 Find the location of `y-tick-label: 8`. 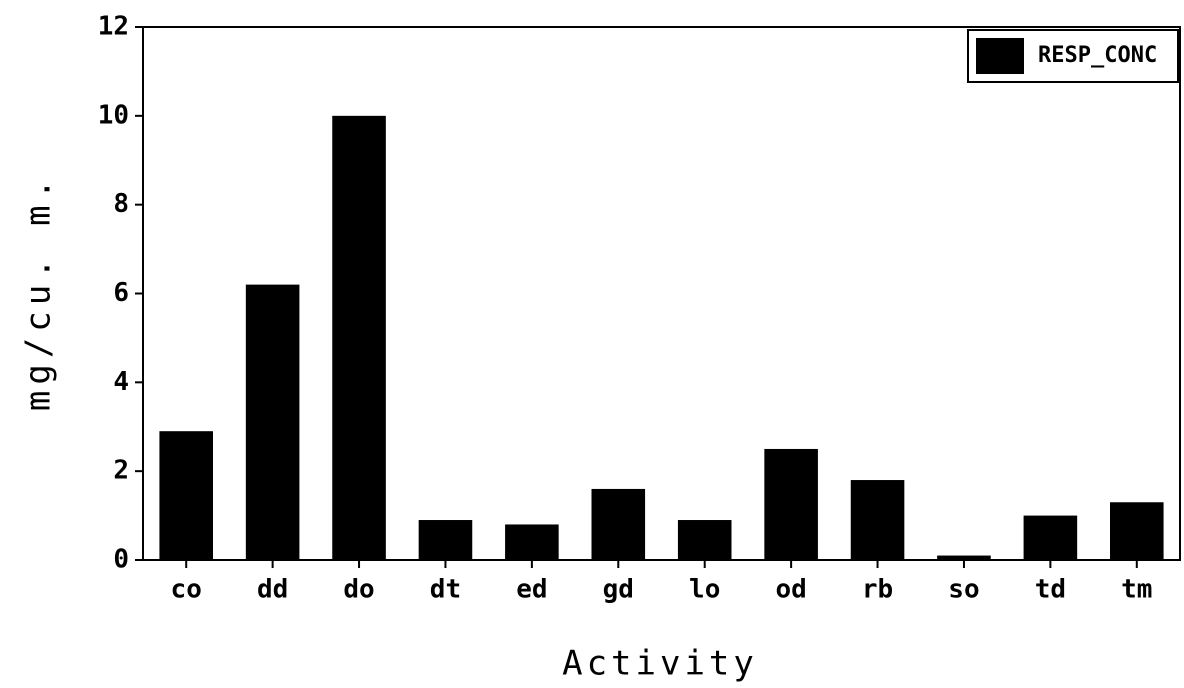

y-tick-label: 8 is located at coordinates (121, 204).